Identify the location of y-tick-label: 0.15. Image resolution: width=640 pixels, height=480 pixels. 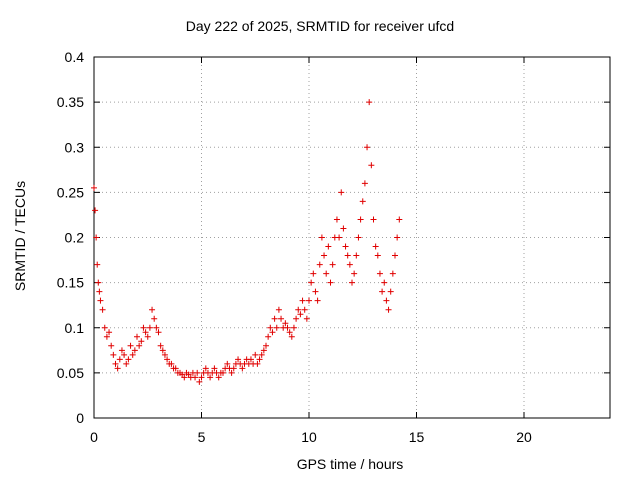
(70, 283).